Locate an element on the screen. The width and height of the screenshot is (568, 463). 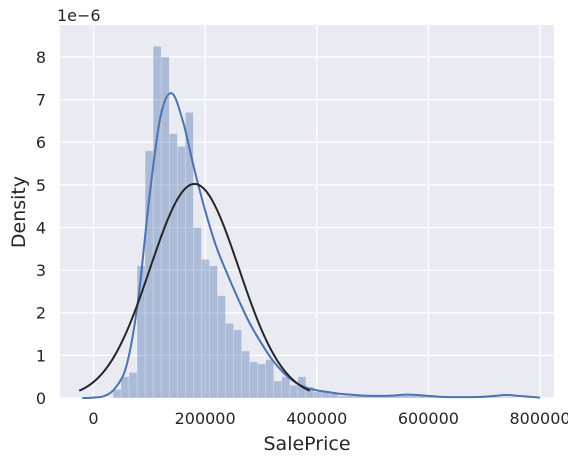
y-tick-label: 5 is located at coordinates (41, 185).